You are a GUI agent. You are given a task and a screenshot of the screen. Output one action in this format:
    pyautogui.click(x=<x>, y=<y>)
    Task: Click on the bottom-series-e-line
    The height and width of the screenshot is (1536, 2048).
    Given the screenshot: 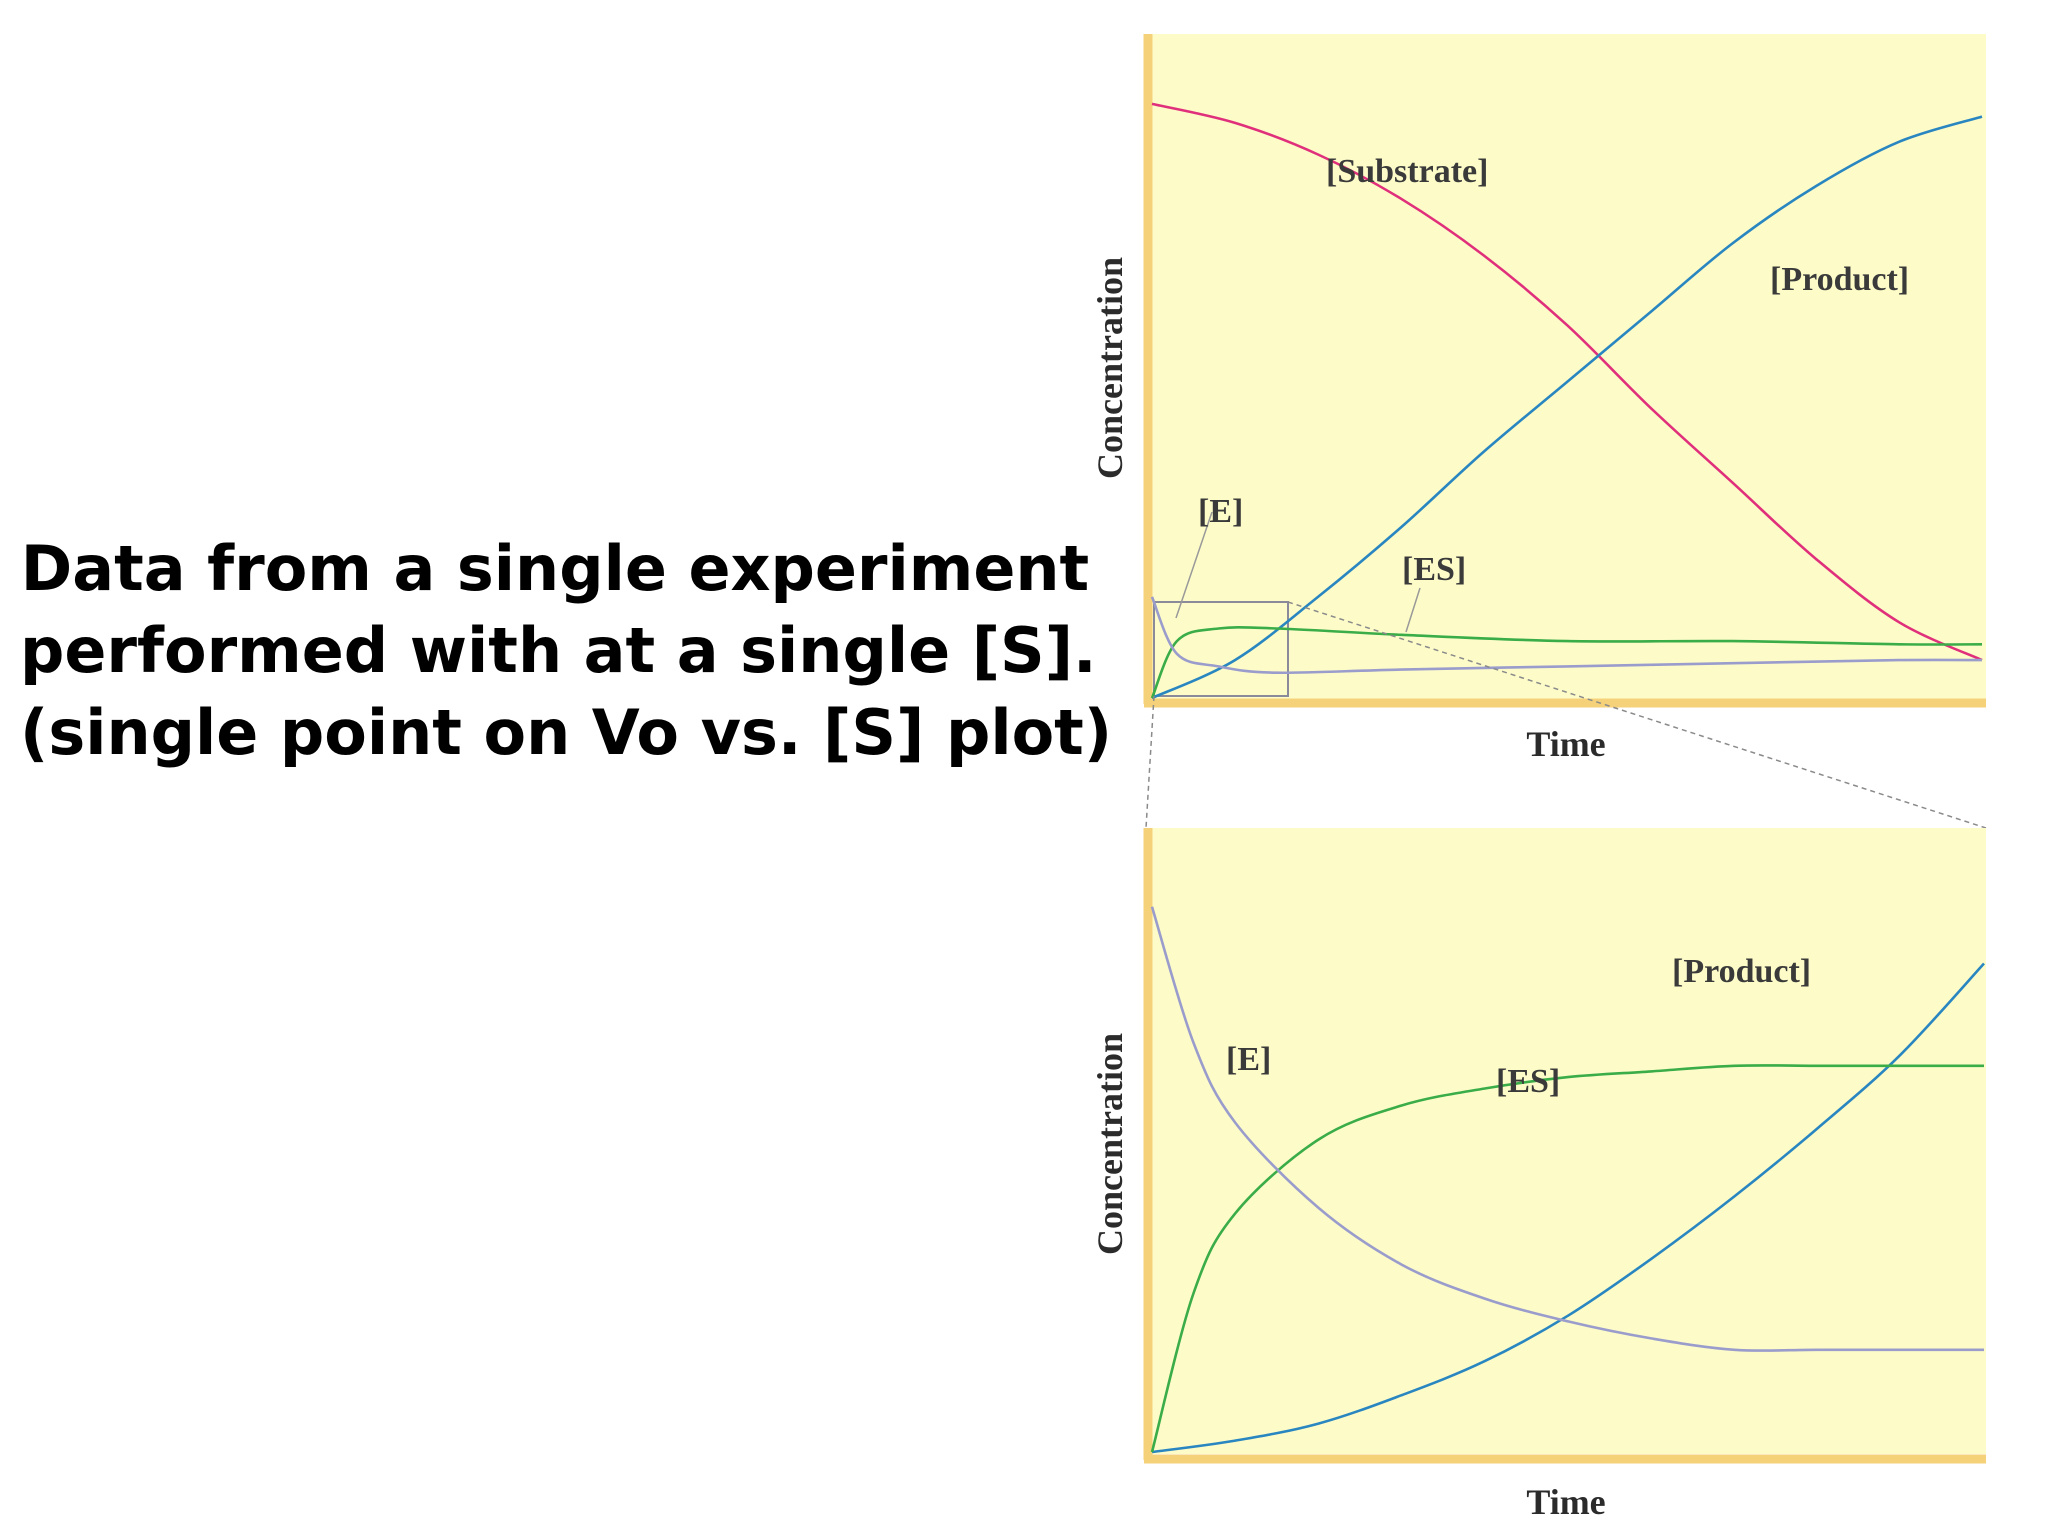 What is the action you would take?
    pyautogui.click(x=1567, y=1129)
    